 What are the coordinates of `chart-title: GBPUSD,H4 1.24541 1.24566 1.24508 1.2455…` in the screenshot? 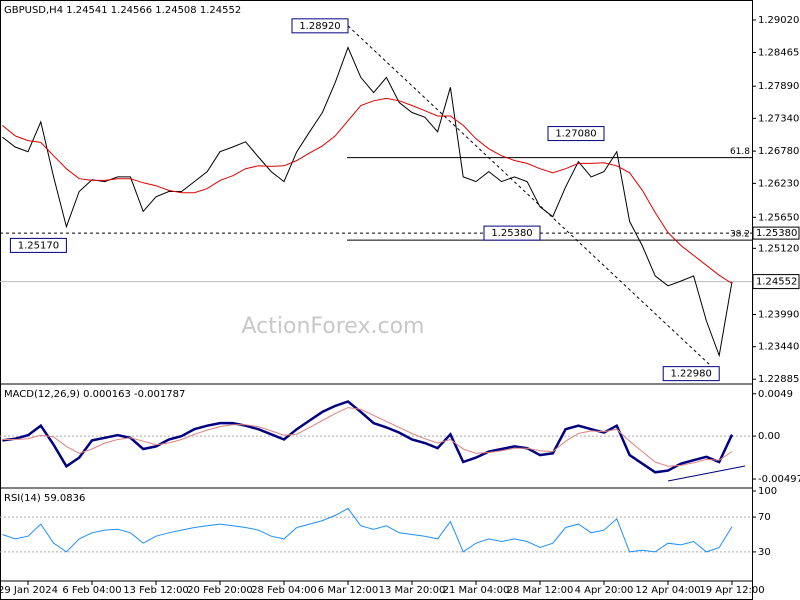 It's located at (122, 10).